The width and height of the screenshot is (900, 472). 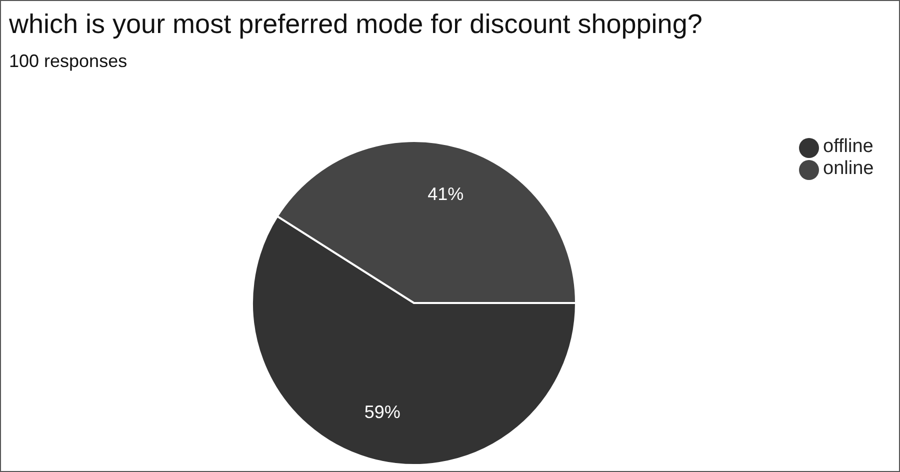 What do you see at coordinates (68, 61) in the screenshot?
I see `text: 100 responses` at bounding box center [68, 61].